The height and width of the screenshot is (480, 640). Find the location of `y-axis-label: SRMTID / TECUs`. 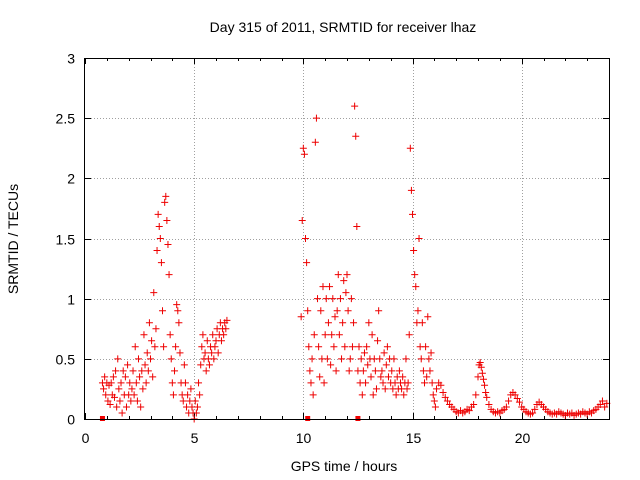

y-axis-label: SRMTID / TECUs is located at coordinates (13, 239).